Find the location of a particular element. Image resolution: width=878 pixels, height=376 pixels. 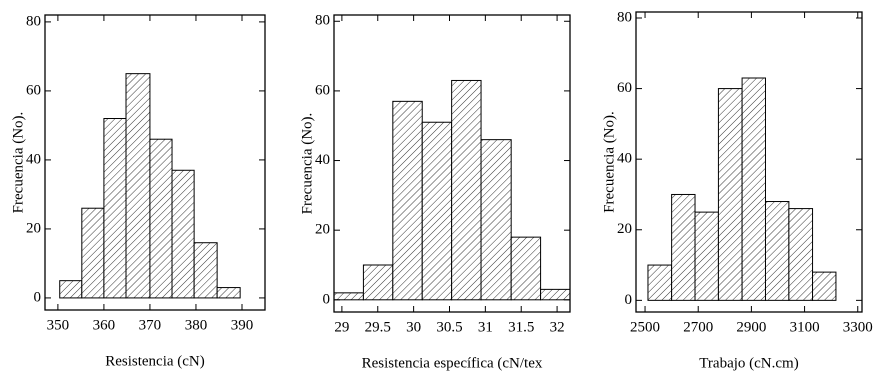

x-tick-label: 3100 is located at coordinates (805, 327).